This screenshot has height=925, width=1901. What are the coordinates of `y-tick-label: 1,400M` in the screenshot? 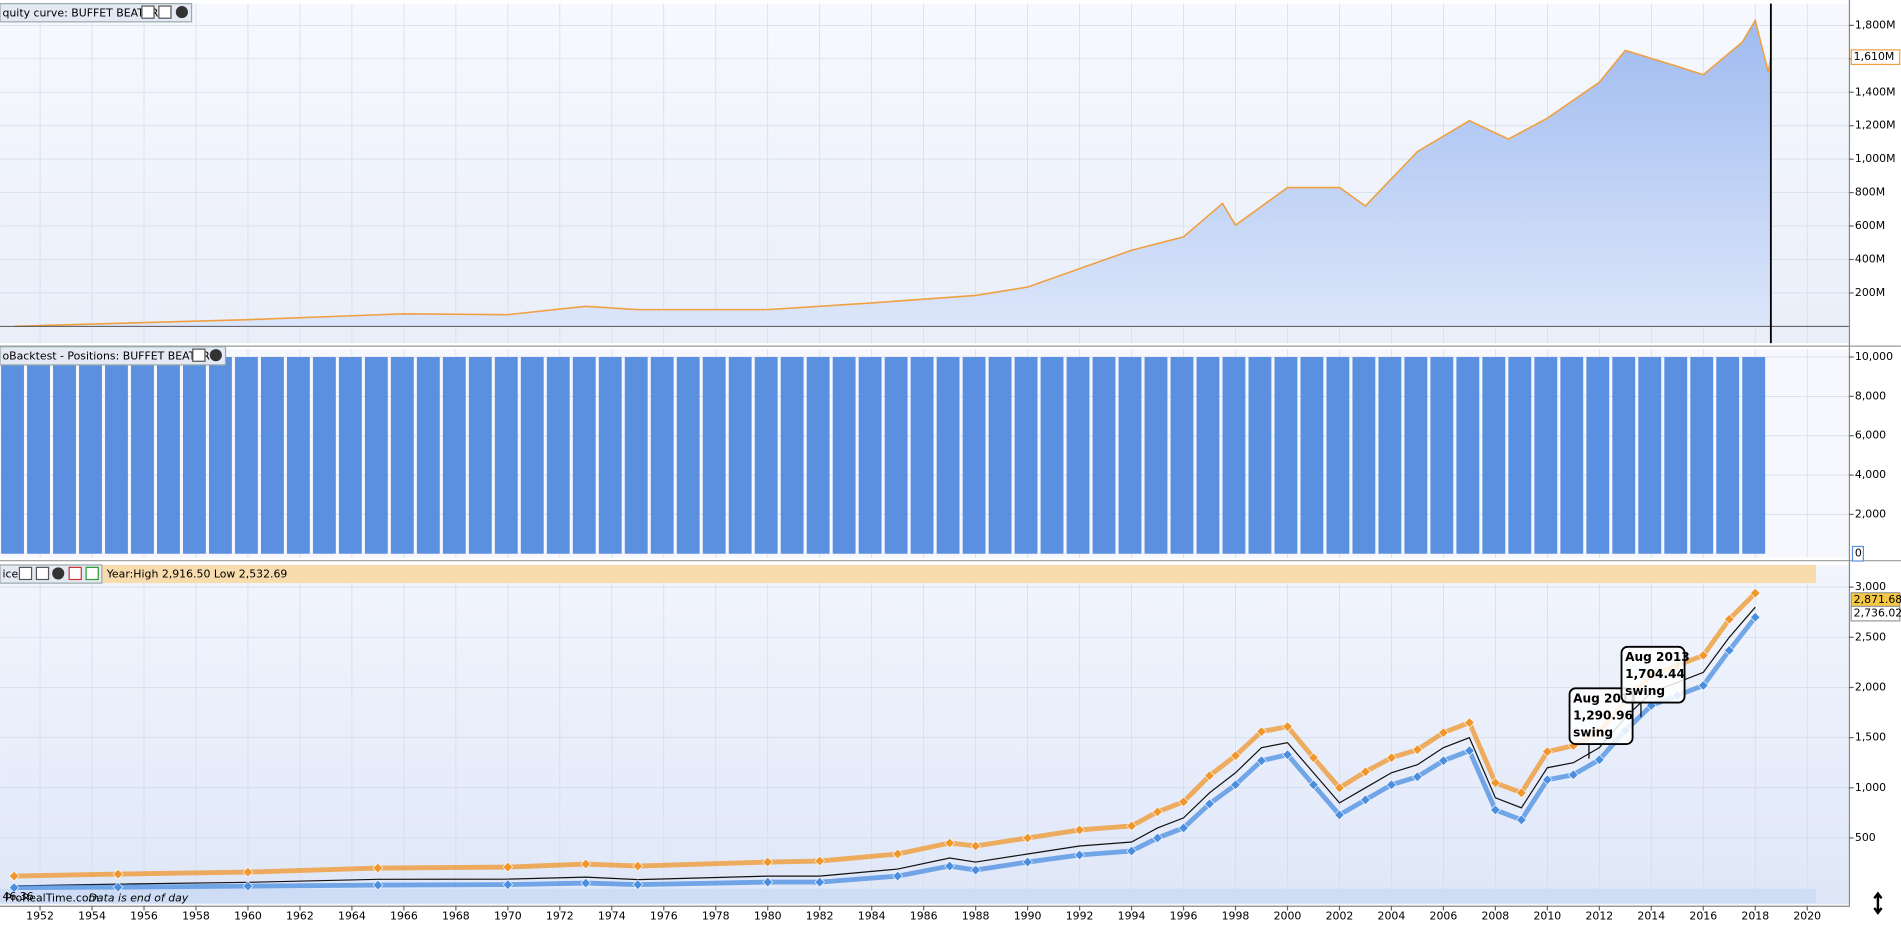 It's located at (1875, 91).